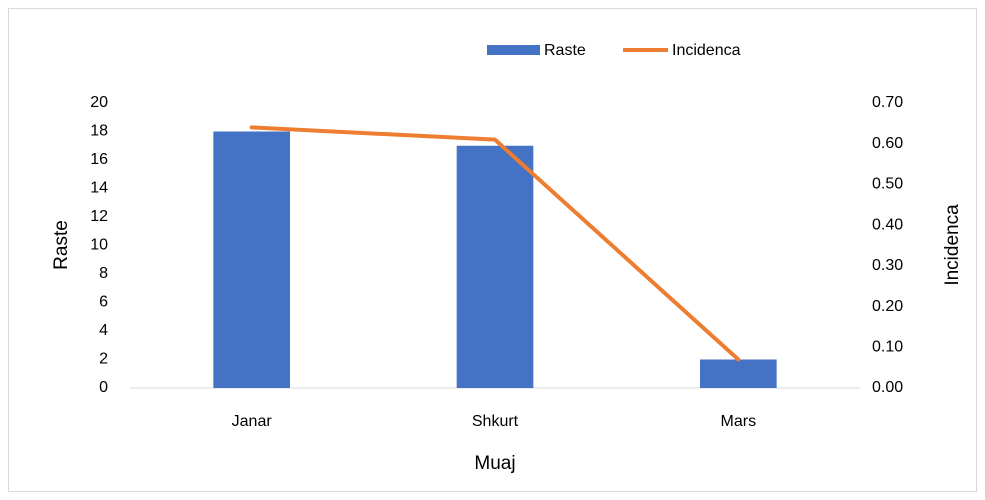  I want to click on x-tick-label: Janar, so click(252, 421).